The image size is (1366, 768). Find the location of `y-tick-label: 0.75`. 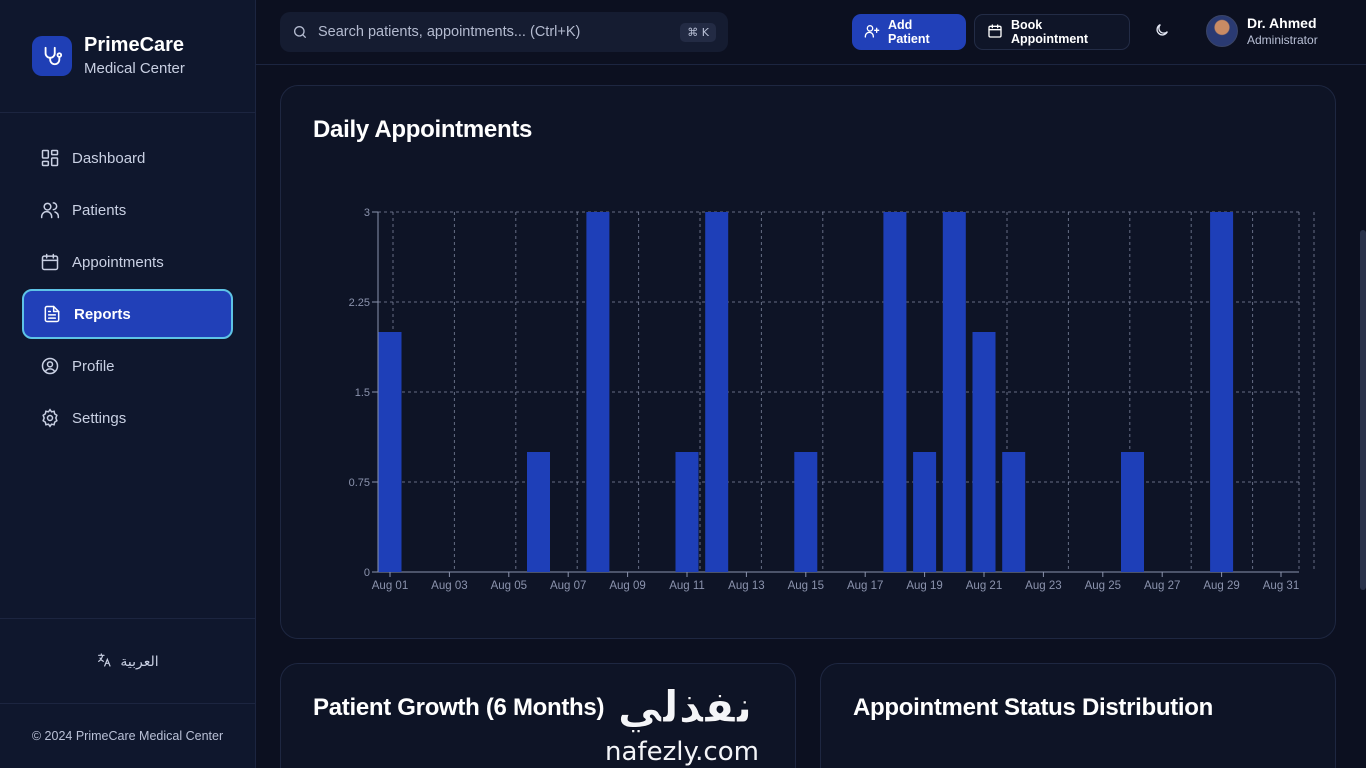

y-tick-label: 0.75 is located at coordinates (359, 483).